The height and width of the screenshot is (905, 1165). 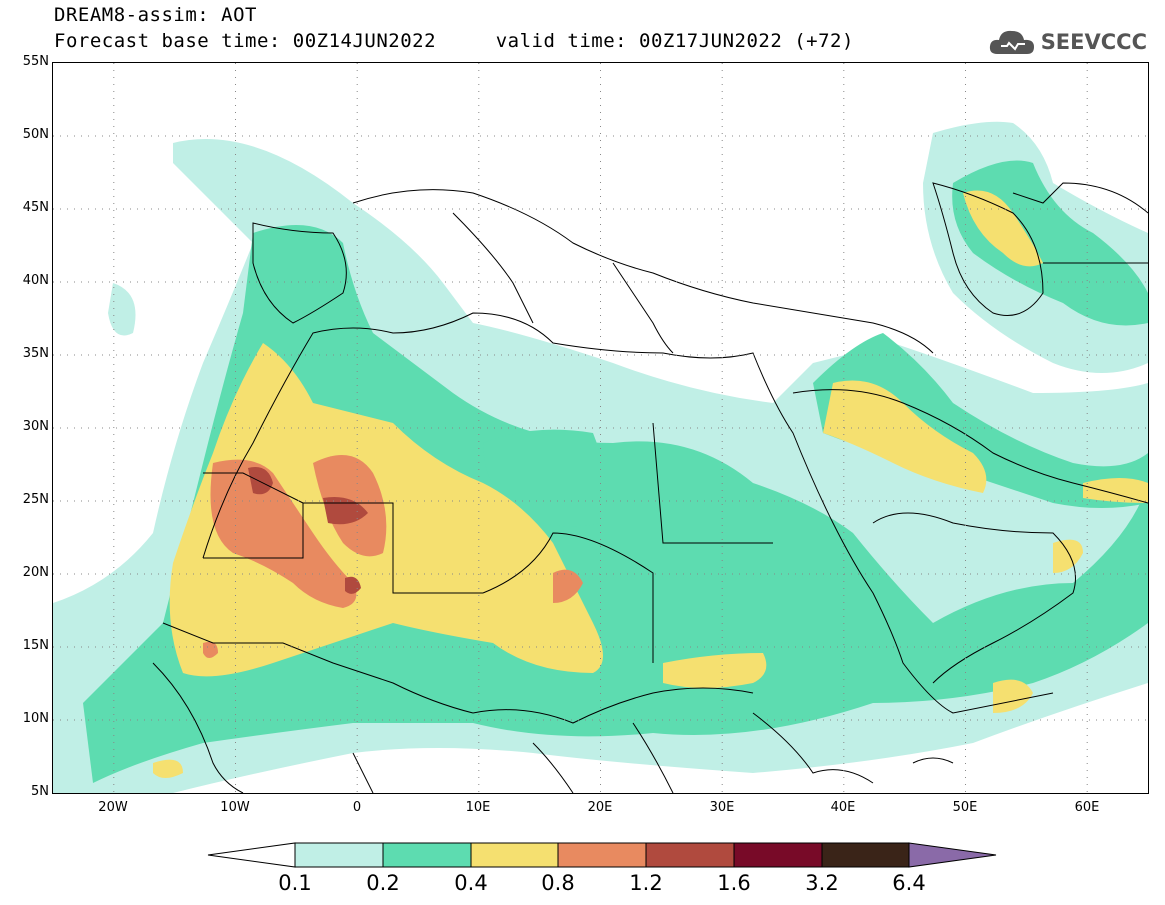 What do you see at coordinates (35, 134) in the screenshot?
I see `lat-tick-label: 50N` at bounding box center [35, 134].